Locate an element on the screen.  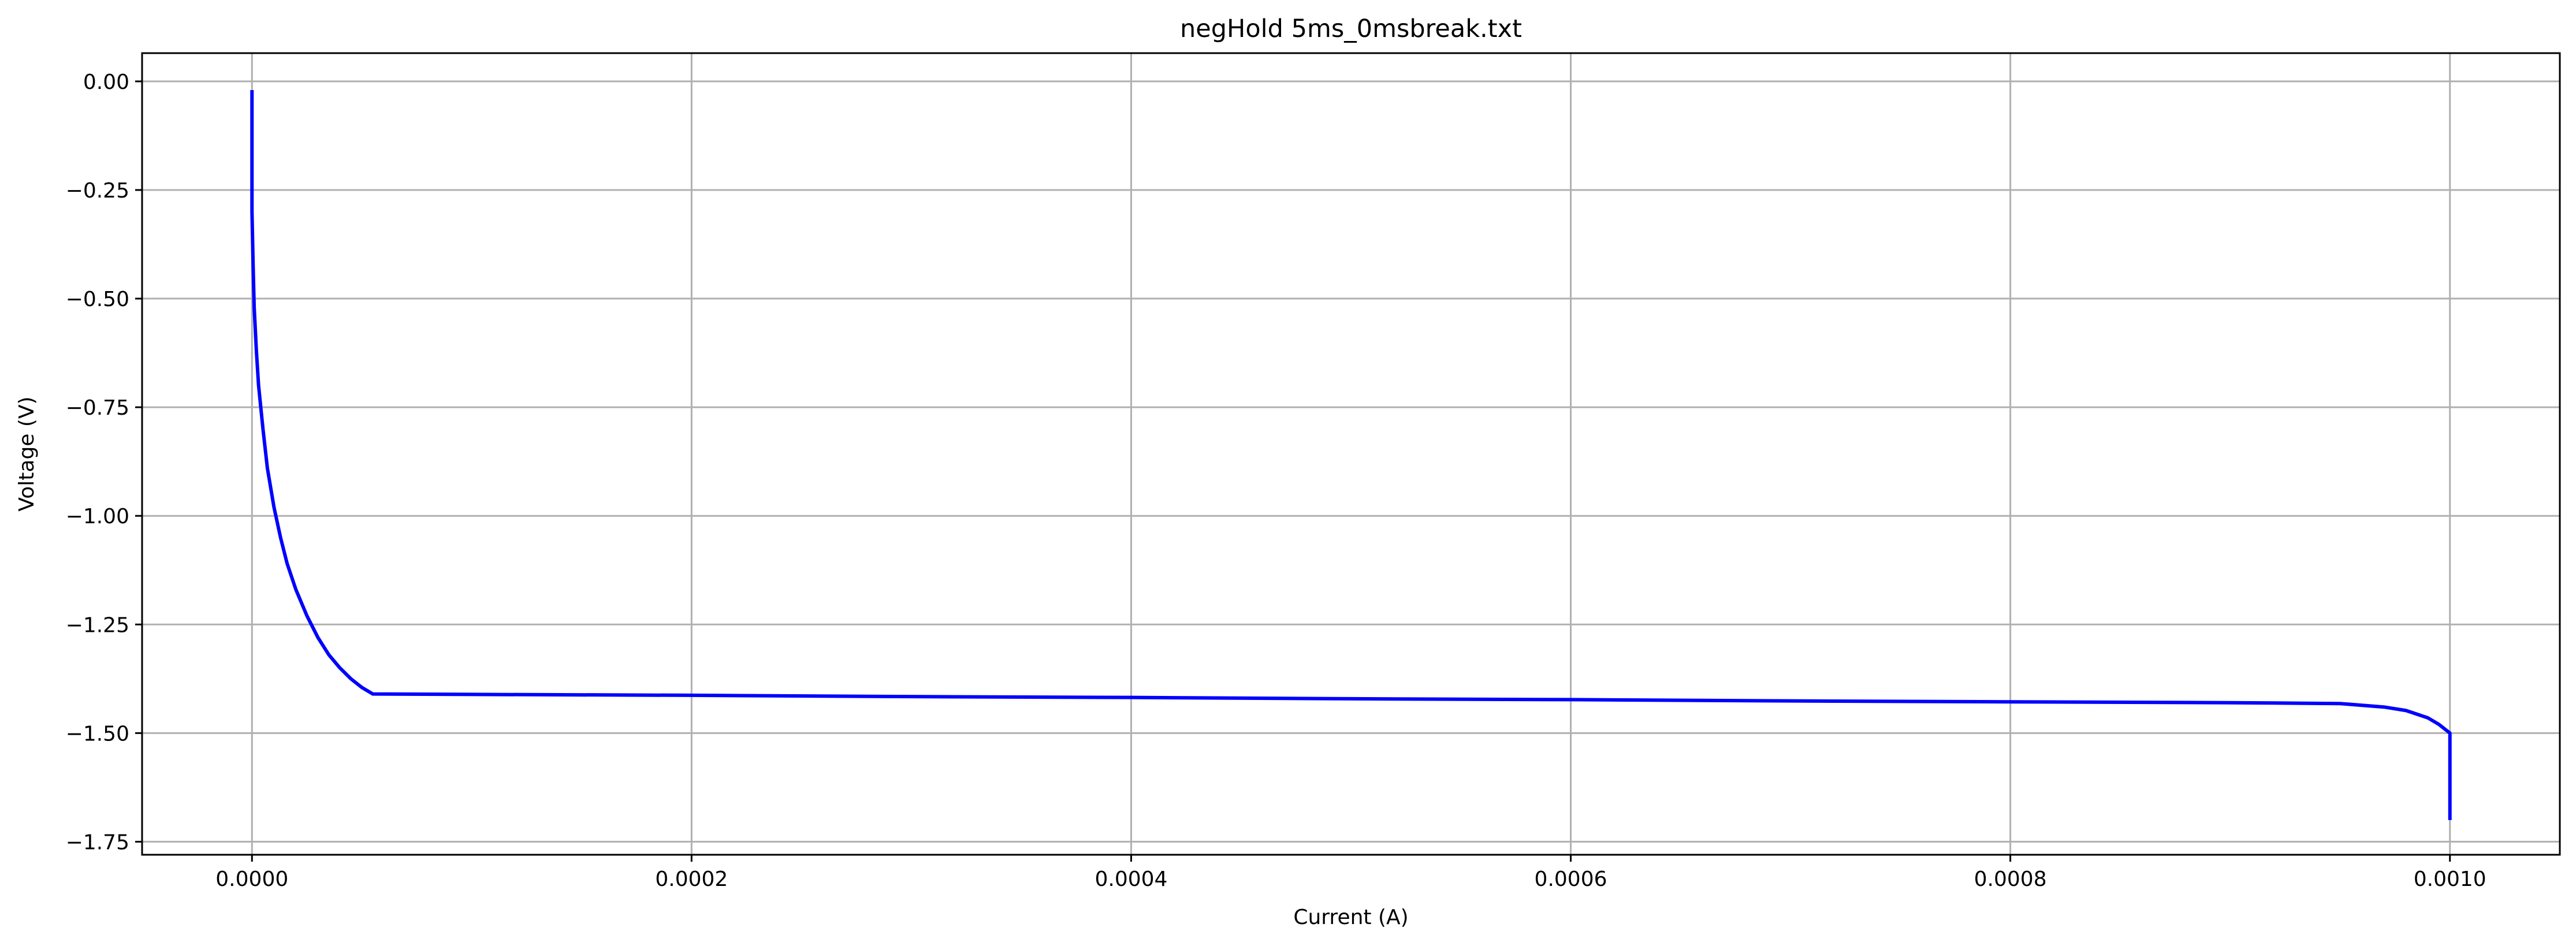
y-tick-label: −1.00 is located at coordinates (98, 516).